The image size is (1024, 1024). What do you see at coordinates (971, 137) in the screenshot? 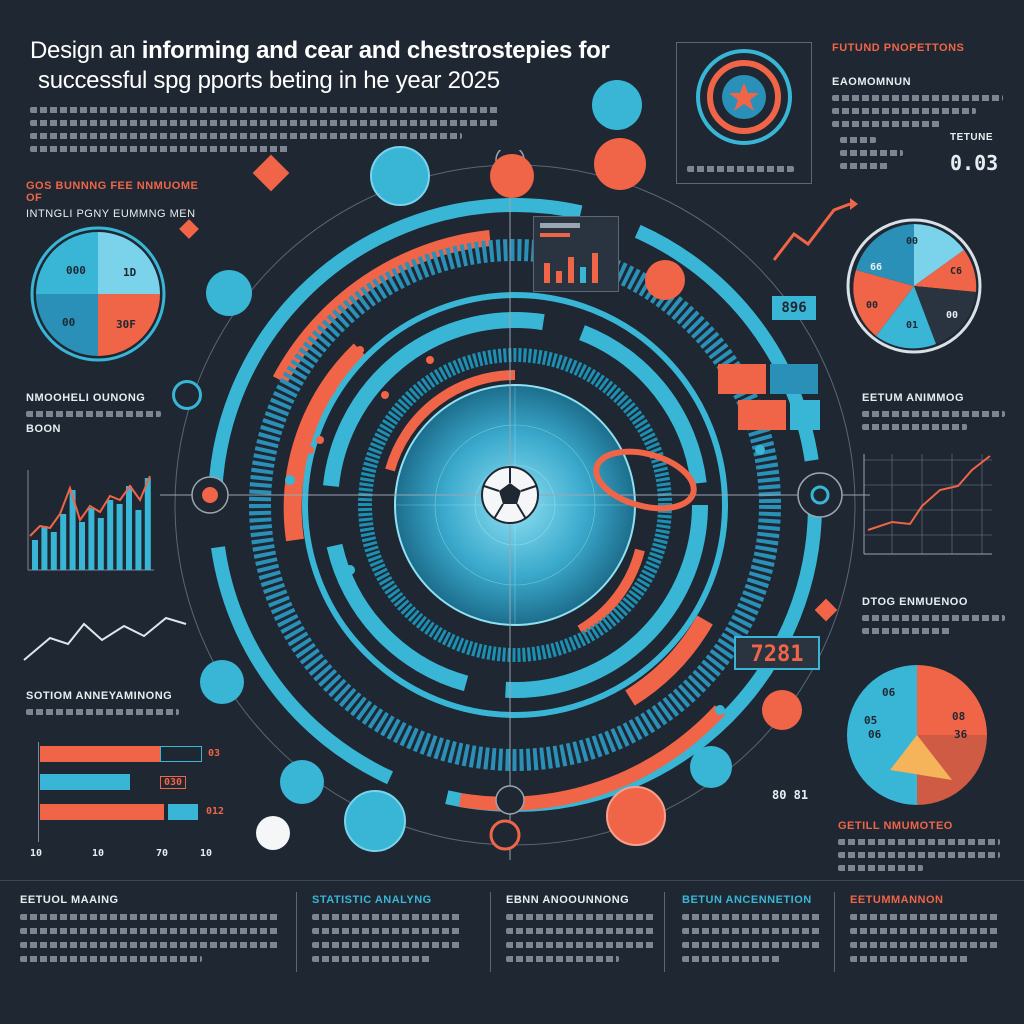
I see `right-metric-label: Tetune` at bounding box center [971, 137].